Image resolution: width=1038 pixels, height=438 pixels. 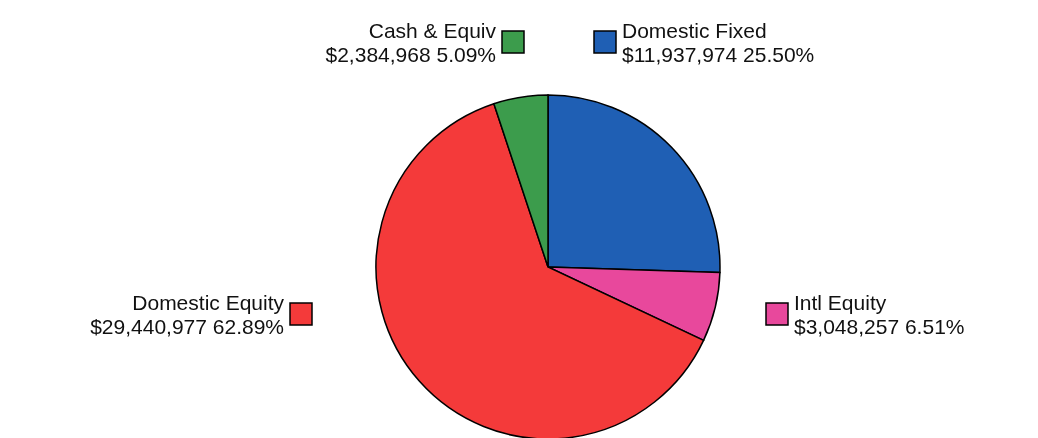 I want to click on data-label: $11,937,974 25.50%, so click(x=718, y=54).